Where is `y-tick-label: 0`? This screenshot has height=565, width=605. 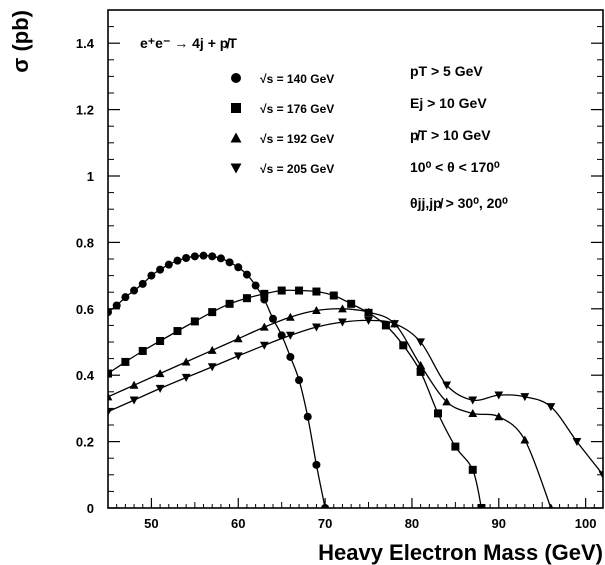
y-tick-label: 0 is located at coordinates (90, 508).